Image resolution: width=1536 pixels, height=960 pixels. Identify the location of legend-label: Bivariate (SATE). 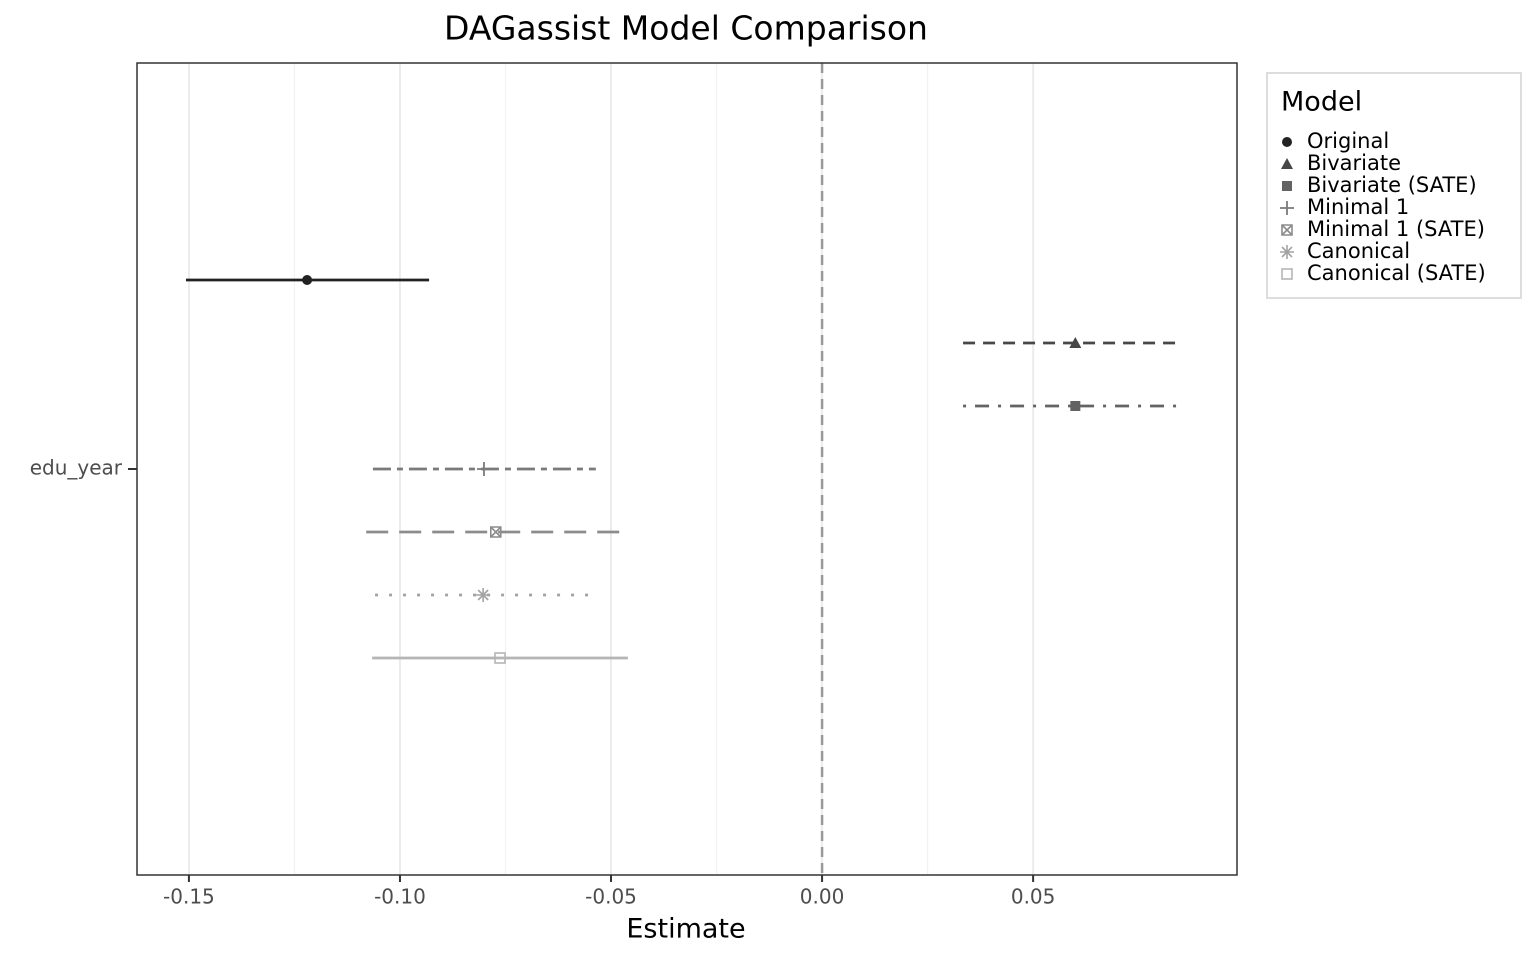
(1392, 185).